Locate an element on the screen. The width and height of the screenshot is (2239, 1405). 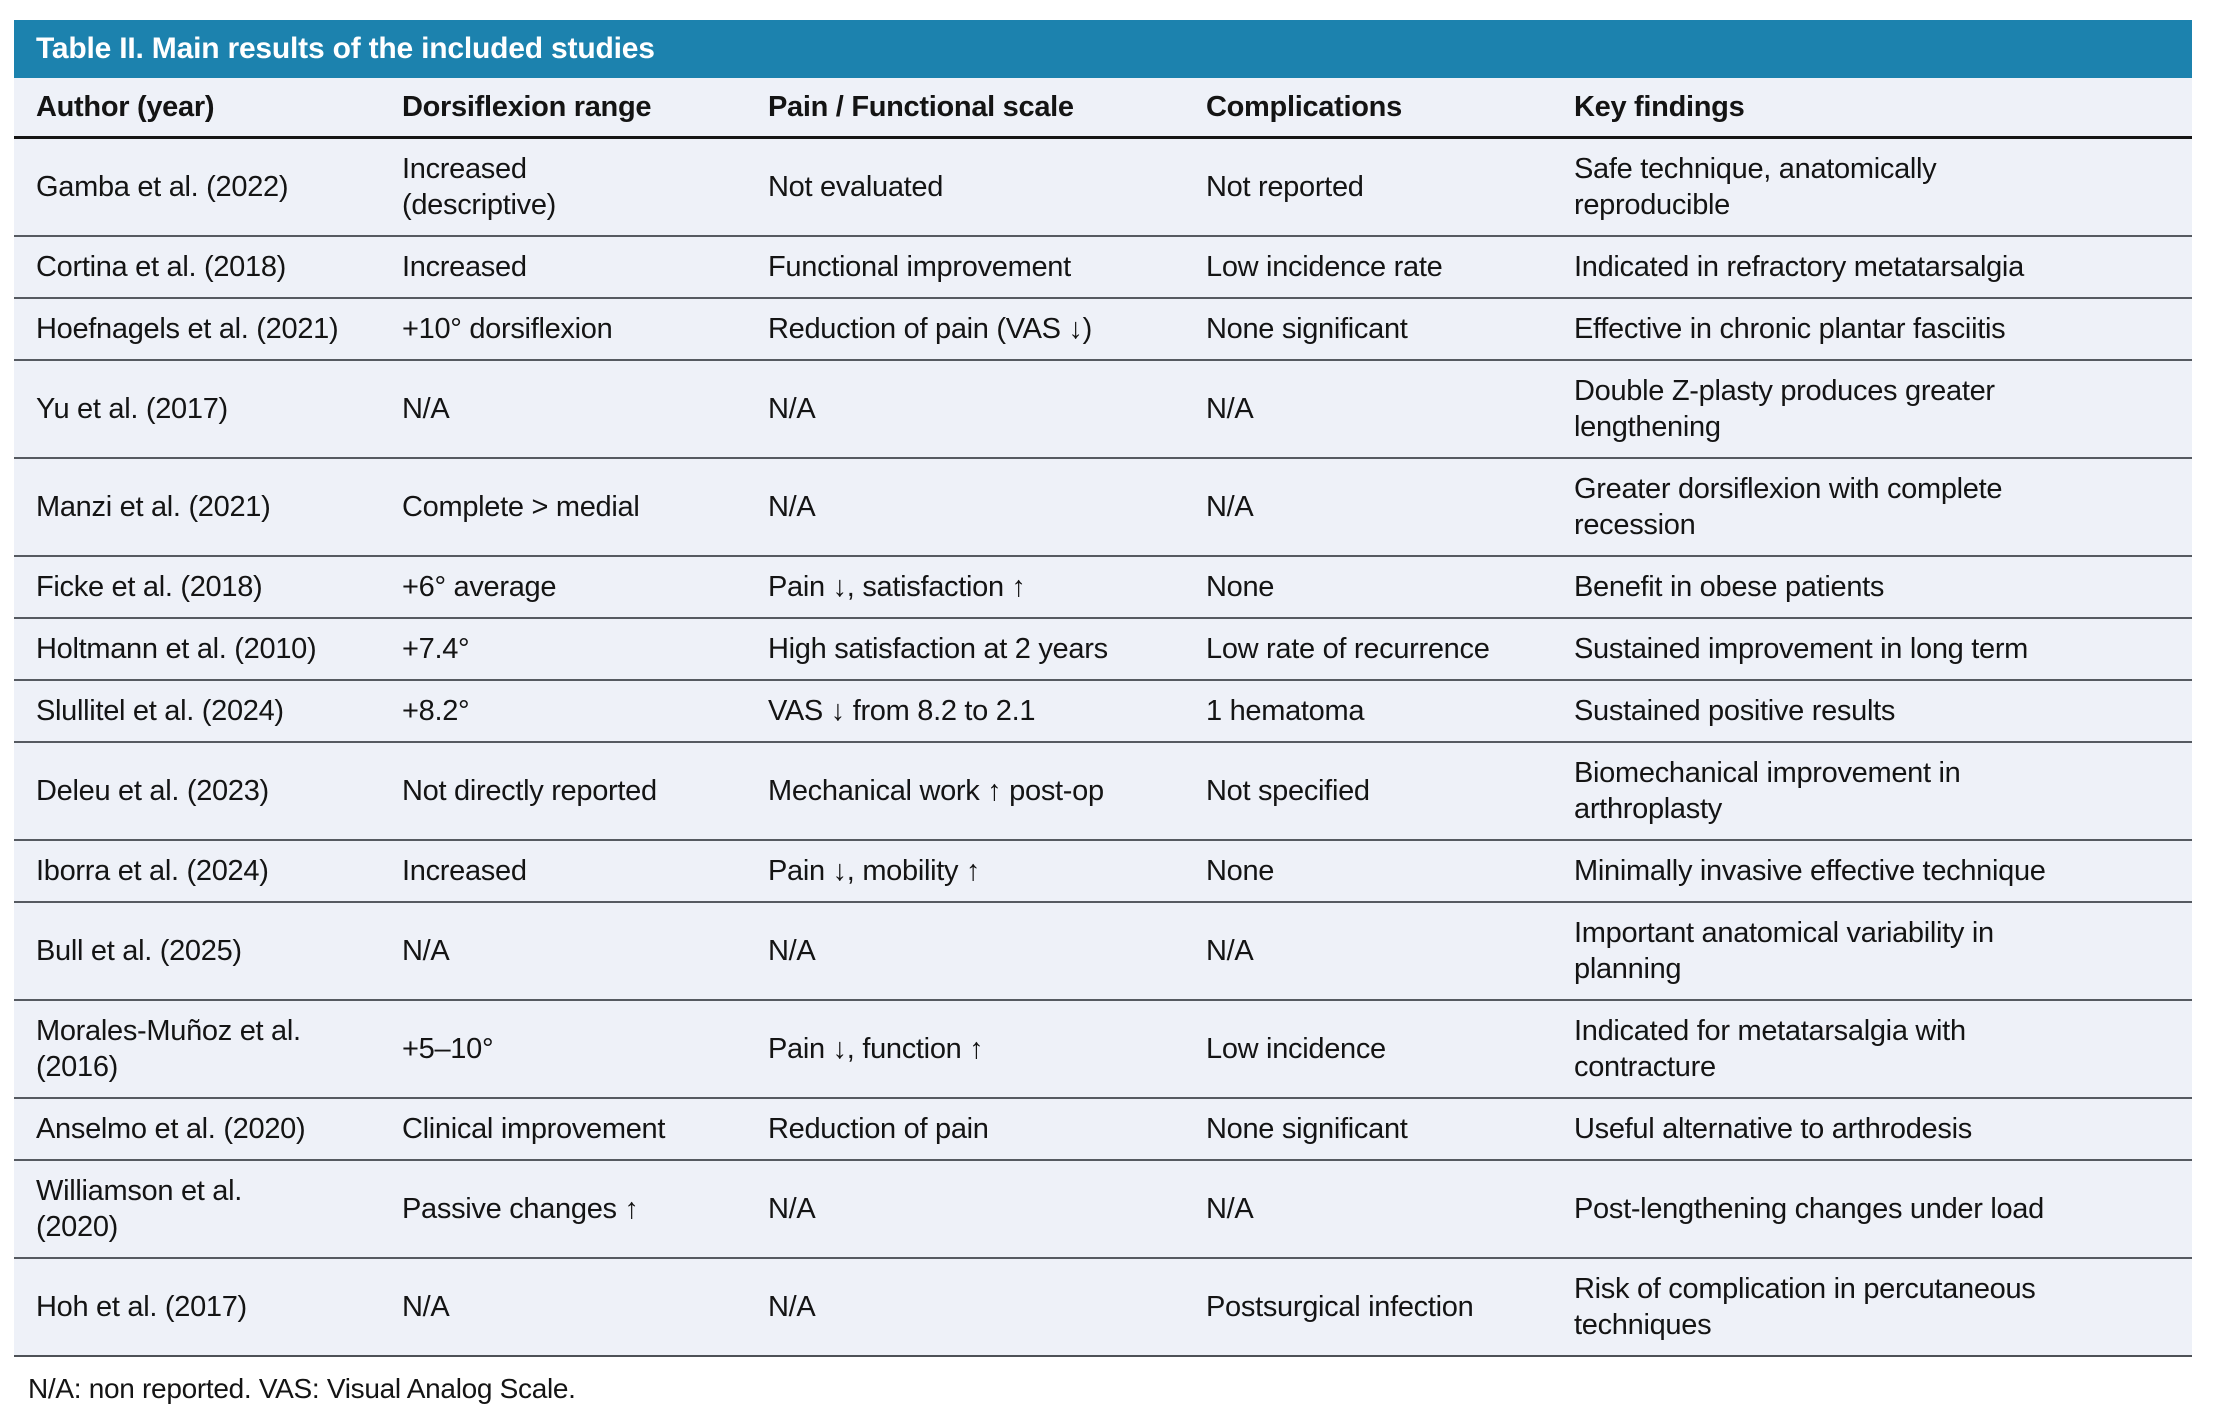
cell-key-findings: Benefit in obese patients is located at coordinates (1883, 587).